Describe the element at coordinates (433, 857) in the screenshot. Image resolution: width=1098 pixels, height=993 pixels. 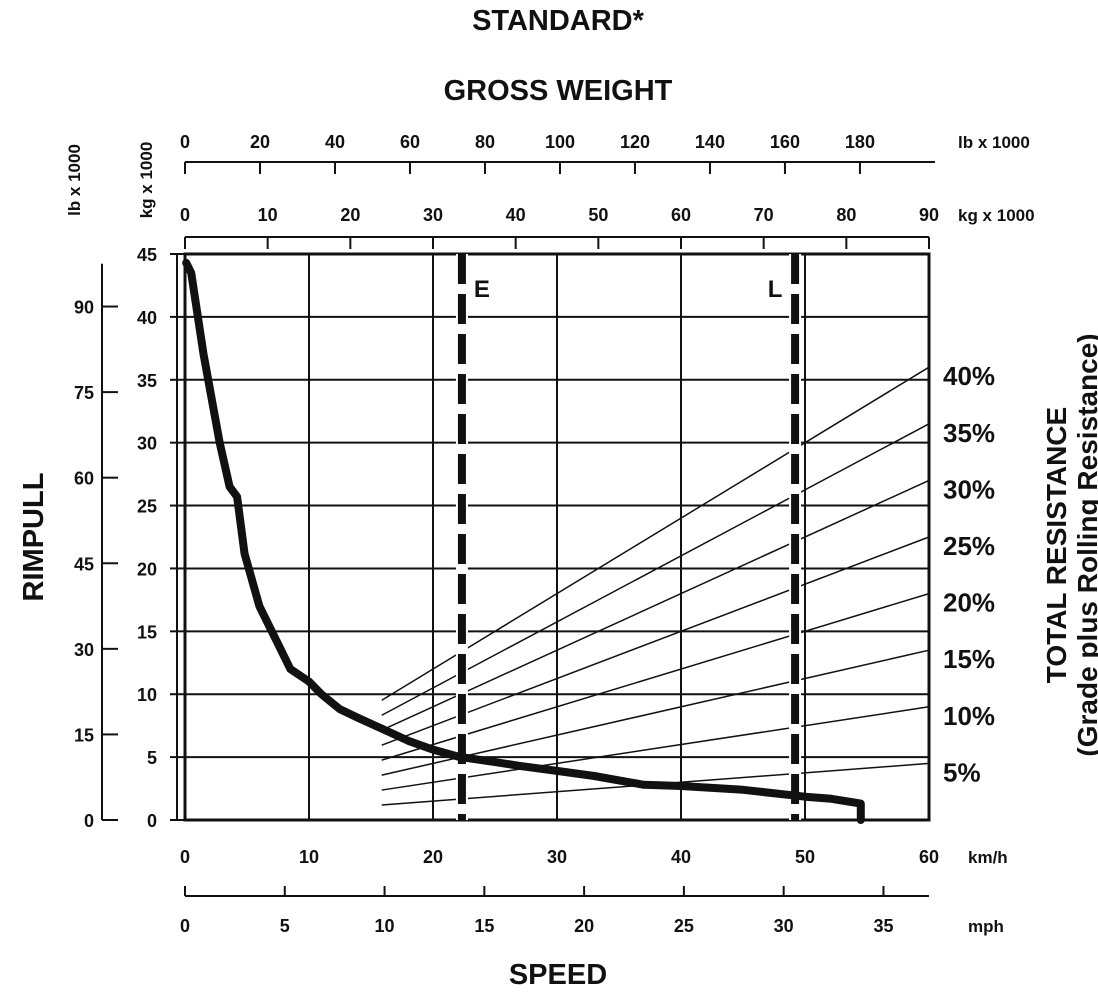
I see `x-kmh-tick-label: 20` at that location.